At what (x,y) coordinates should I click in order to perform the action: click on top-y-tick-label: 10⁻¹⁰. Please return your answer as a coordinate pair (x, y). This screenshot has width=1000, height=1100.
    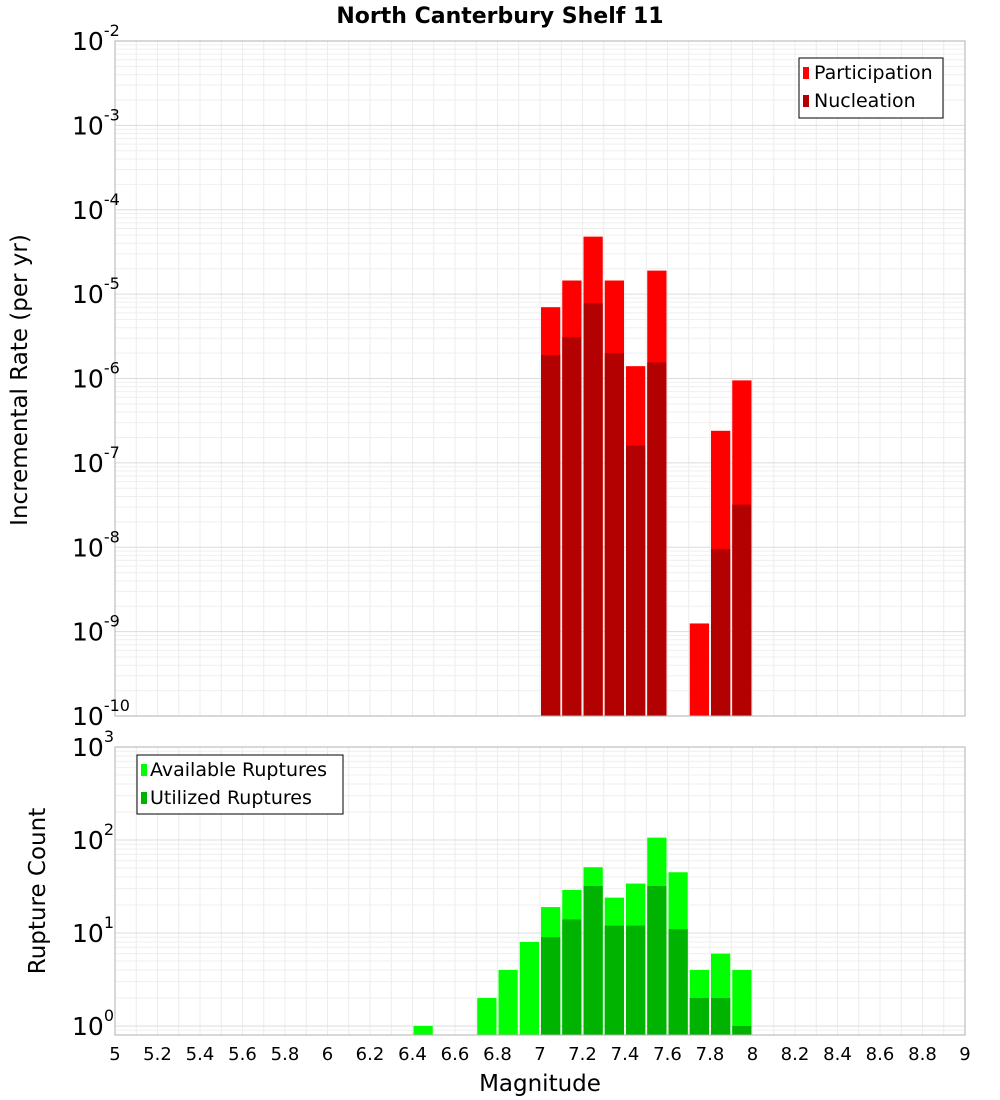
    Looking at the image, I should click on (101, 713).